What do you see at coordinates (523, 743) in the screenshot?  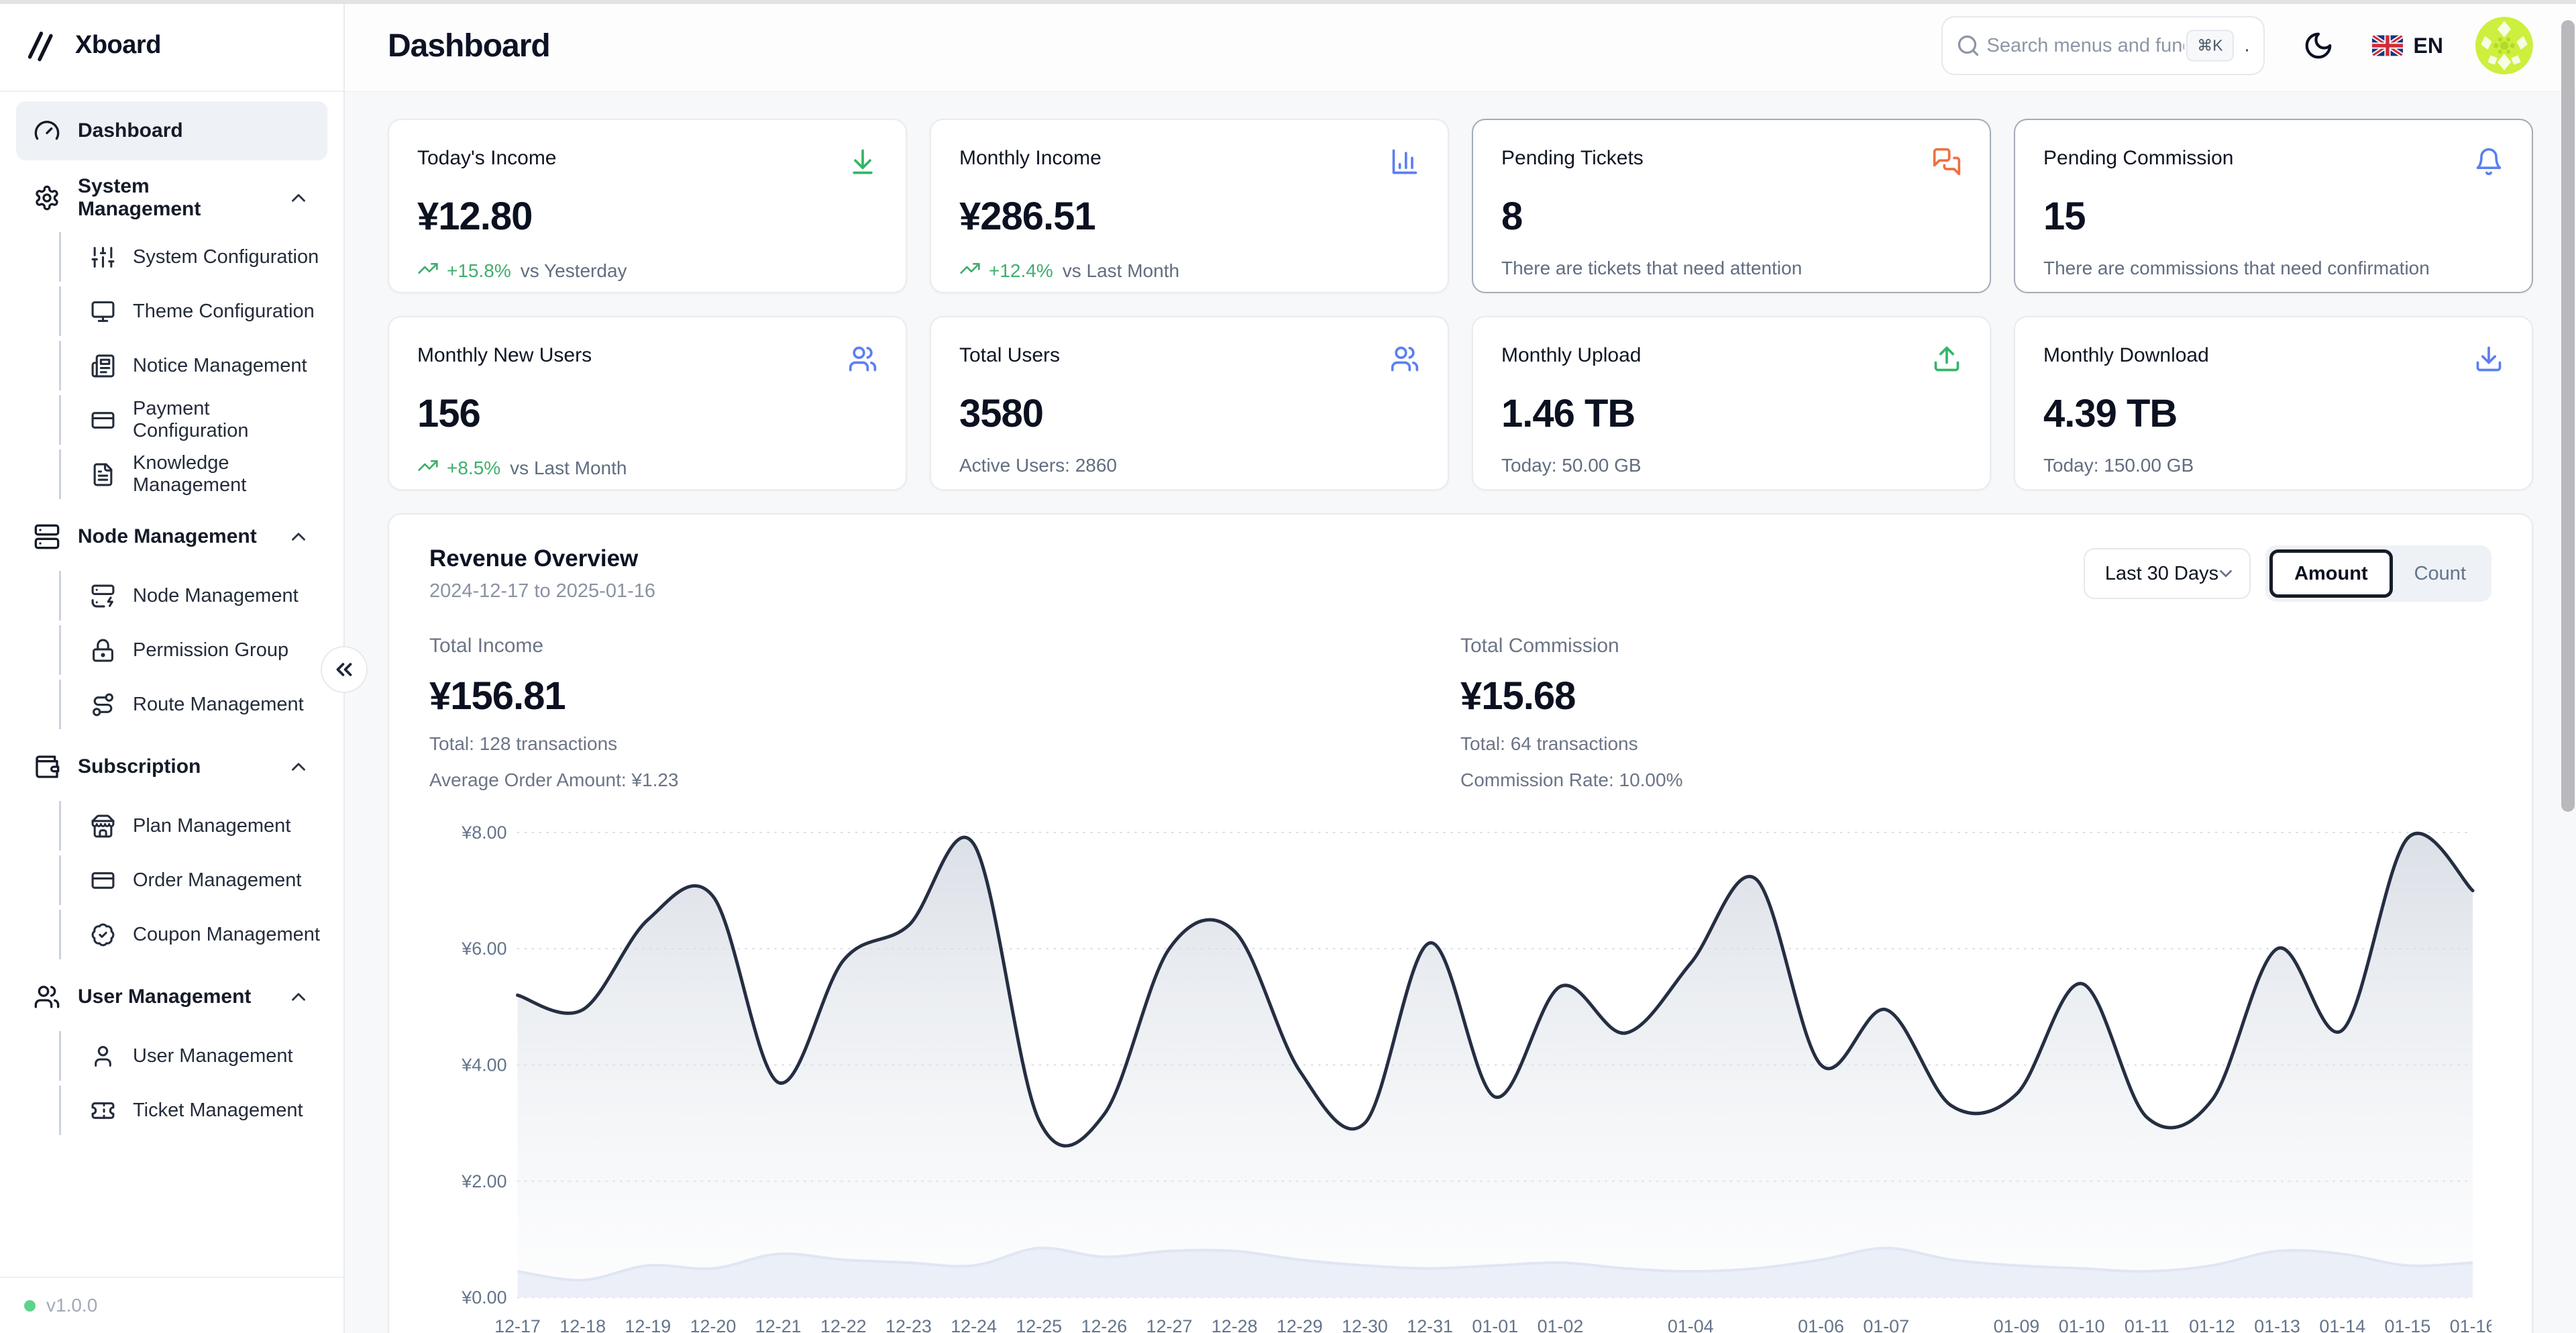 I see `total-income-line1: Total: 128 transactions` at bounding box center [523, 743].